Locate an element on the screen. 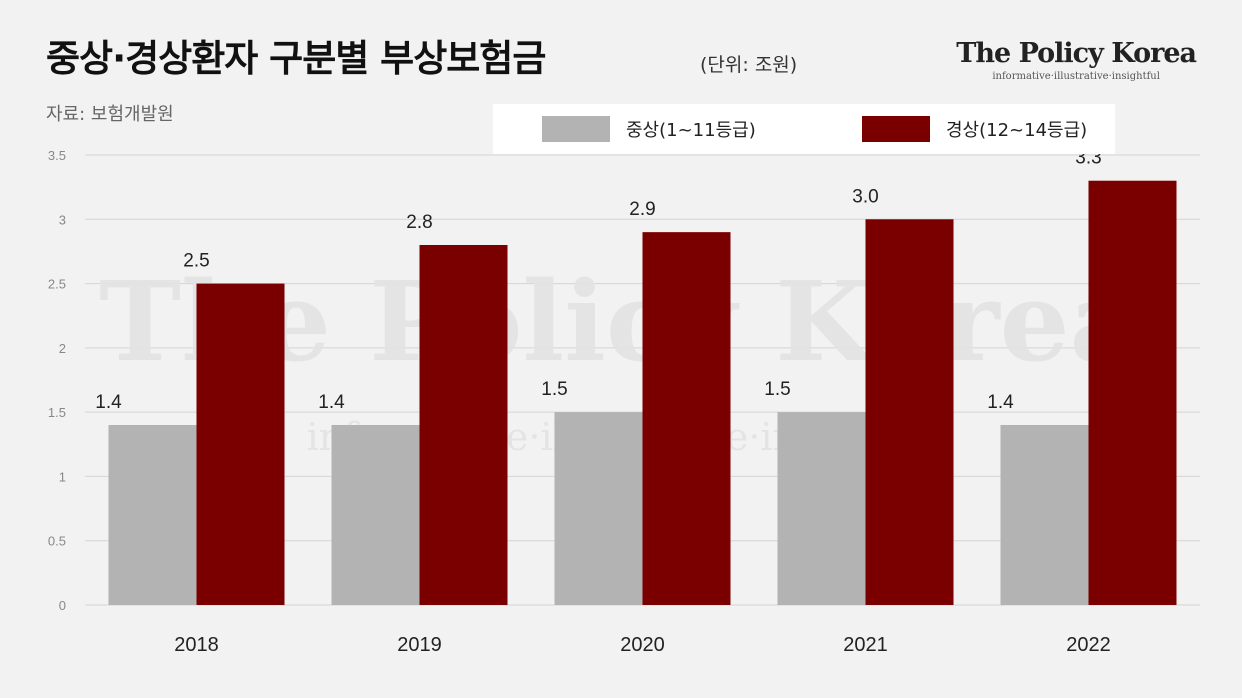 Image resolution: width=1242 pixels, height=698 pixels. y-tick-label: 1 is located at coordinates (62, 476).